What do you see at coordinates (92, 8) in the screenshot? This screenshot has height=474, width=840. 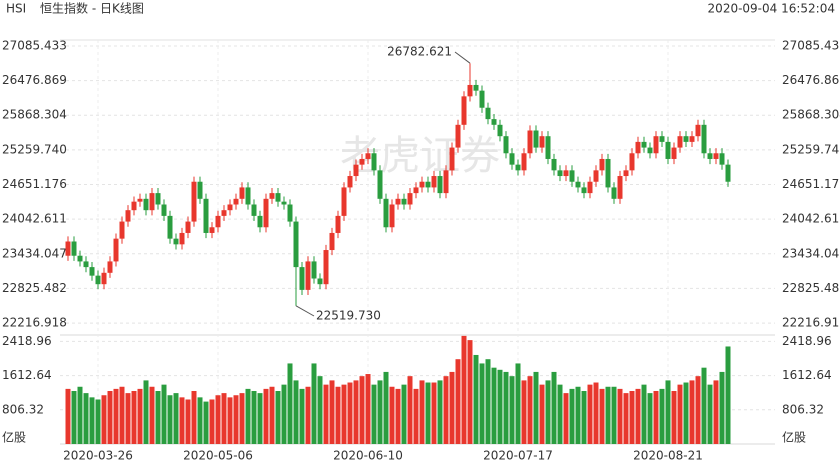 I see `chart-title: 恒生指数 - 日K线图` at bounding box center [92, 8].